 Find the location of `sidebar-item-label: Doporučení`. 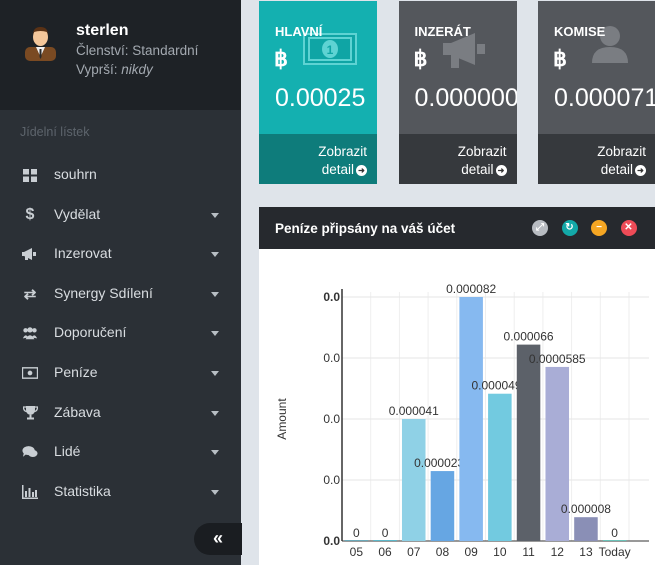

sidebar-item-label: Doporučení is located at coordinates (90, 332).